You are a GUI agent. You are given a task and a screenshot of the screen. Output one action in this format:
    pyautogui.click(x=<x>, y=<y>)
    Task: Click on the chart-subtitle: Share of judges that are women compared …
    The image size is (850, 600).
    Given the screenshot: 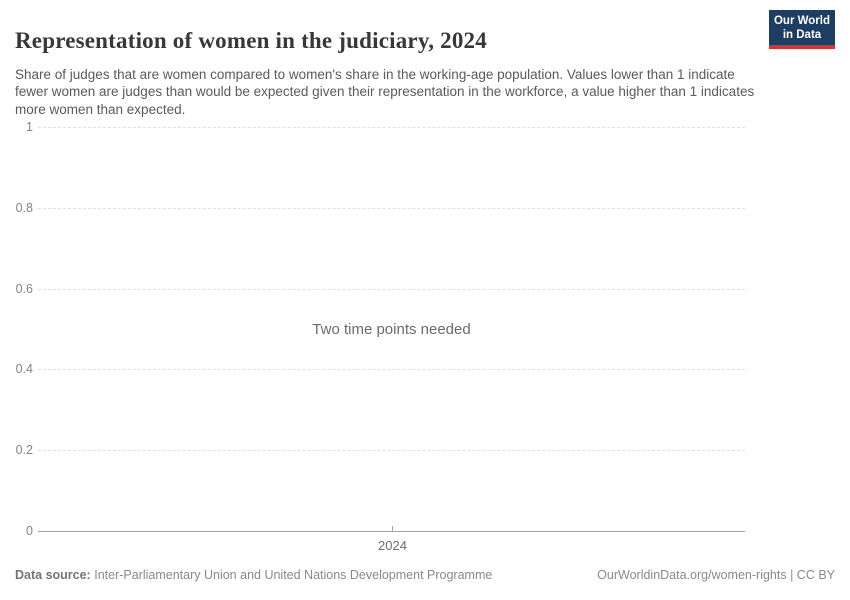 What is the action you would take?
    pyautogui.click(x=385, y=91)
    